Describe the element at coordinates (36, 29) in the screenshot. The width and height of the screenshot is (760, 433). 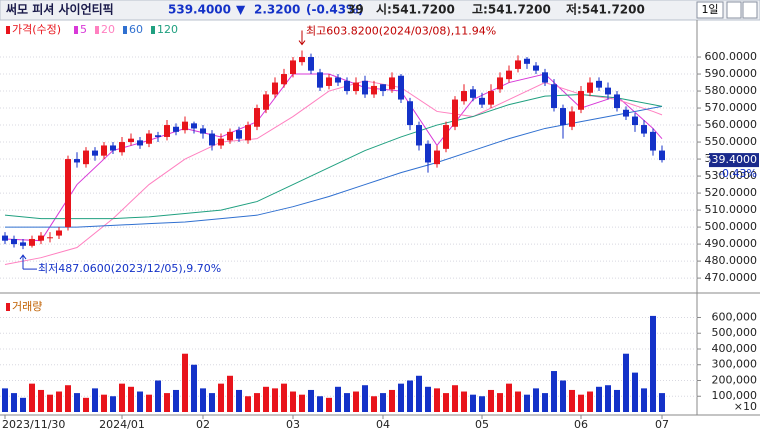
I see `legend-label: 가격(수정)` at that location.